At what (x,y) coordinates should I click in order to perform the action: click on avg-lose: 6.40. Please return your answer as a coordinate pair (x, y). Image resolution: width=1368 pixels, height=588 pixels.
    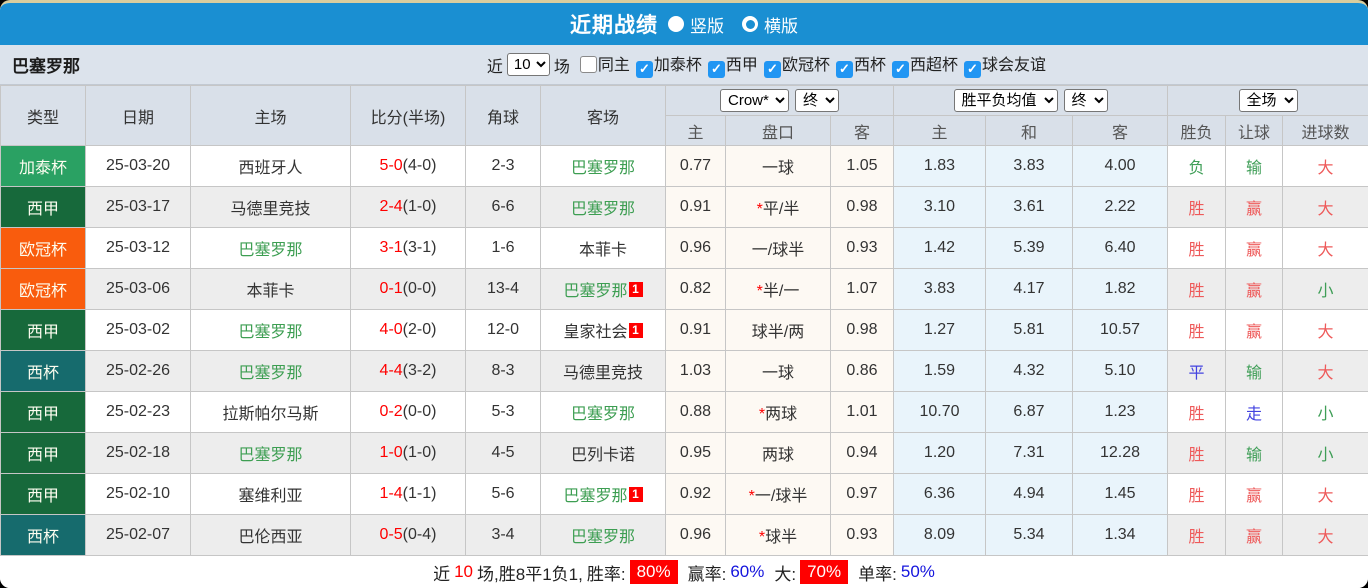
    Looking at the image, I should click on (1120, 248).